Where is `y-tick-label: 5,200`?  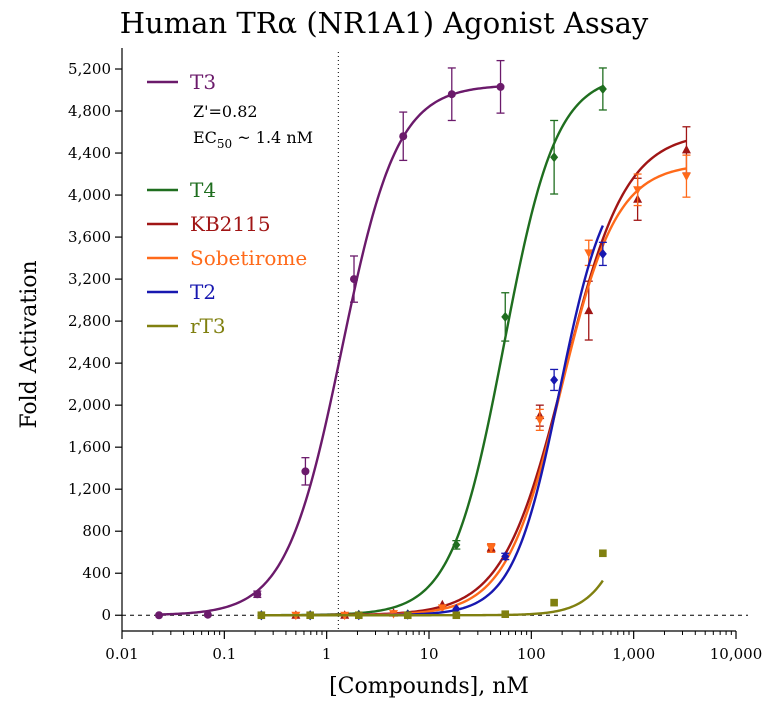 y-tick-label: 5,200 is located at coordinates (89, 69).